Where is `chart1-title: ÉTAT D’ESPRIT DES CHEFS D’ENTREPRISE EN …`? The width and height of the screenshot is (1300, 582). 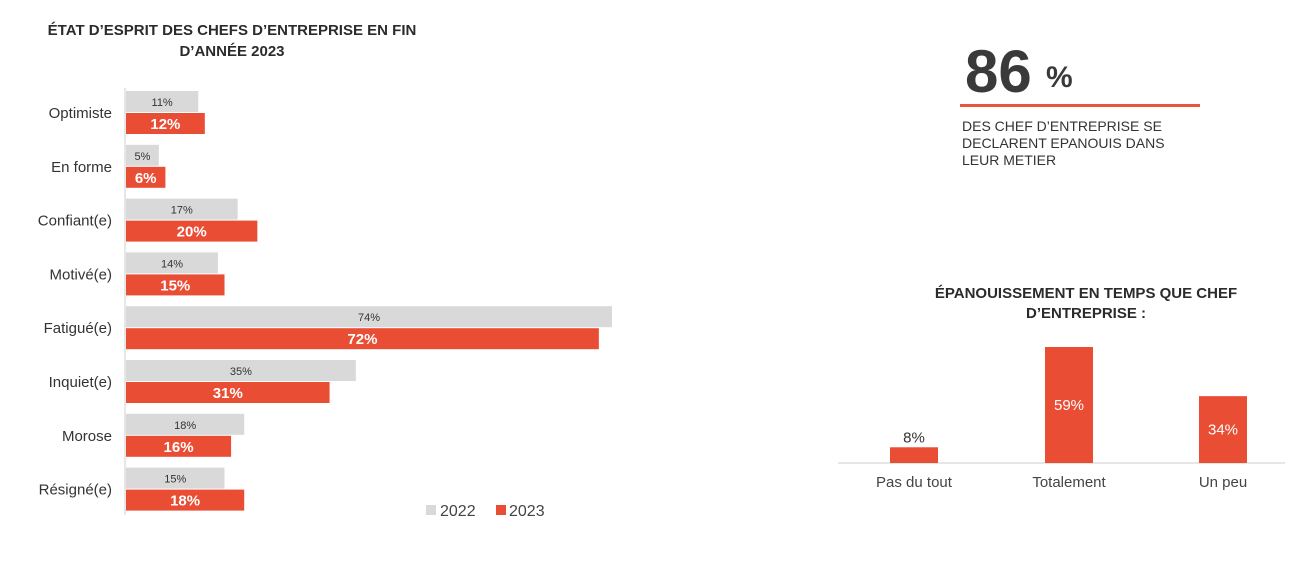 chart1-title: ÉTAT D’ESPRIT DES CHEFS D’ENTREPRISE EN … is located at coordinates (232, 41).